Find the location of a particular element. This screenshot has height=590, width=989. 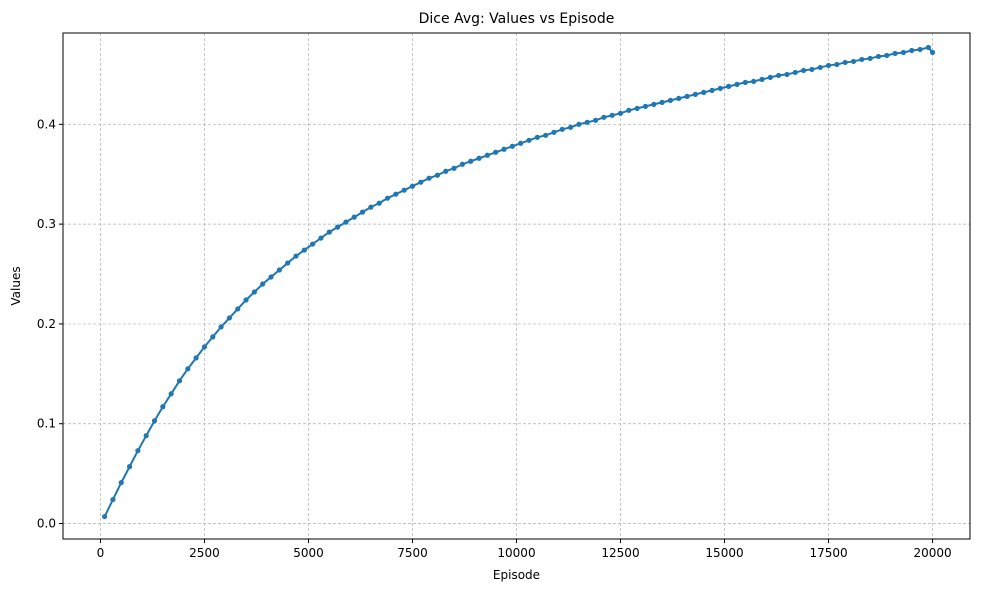

y-tick-label: 0.3 is located at coordinates (46, 224).